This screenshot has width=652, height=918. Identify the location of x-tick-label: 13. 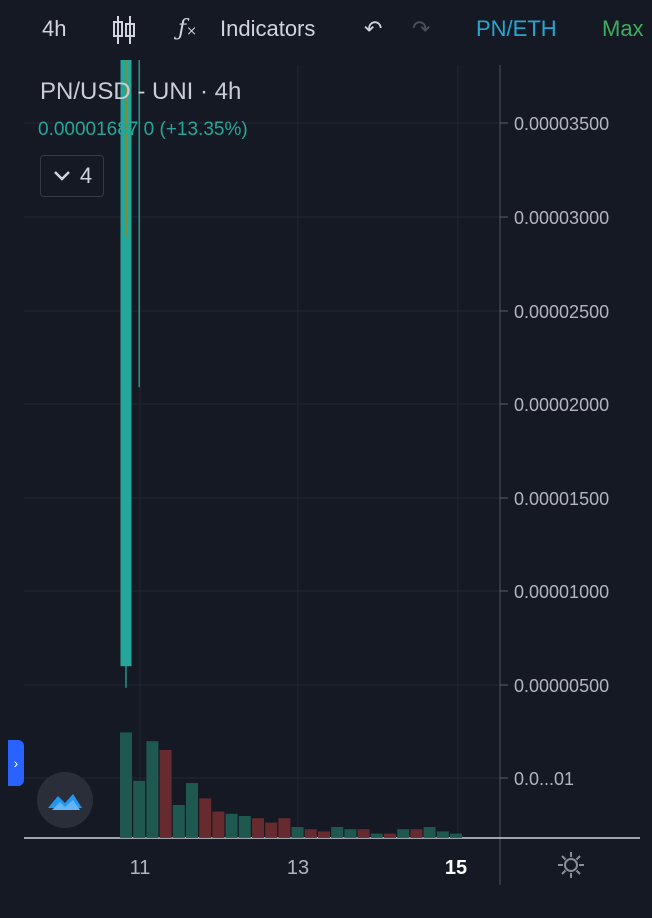
(298, 868).